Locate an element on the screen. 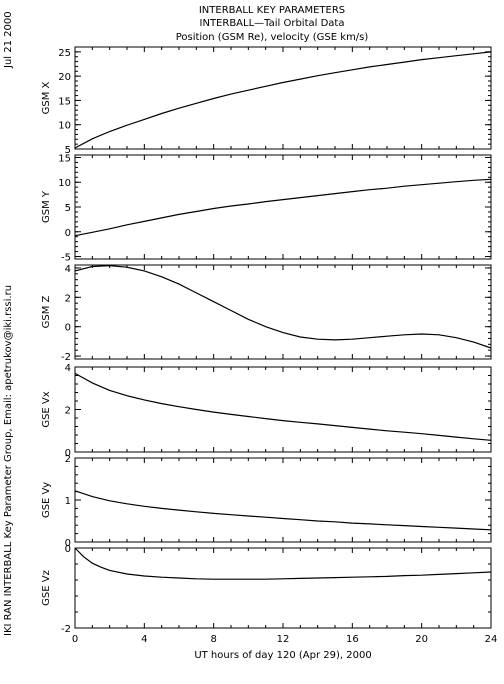  series-line-gsm-x is located at coordinates (283, 100).